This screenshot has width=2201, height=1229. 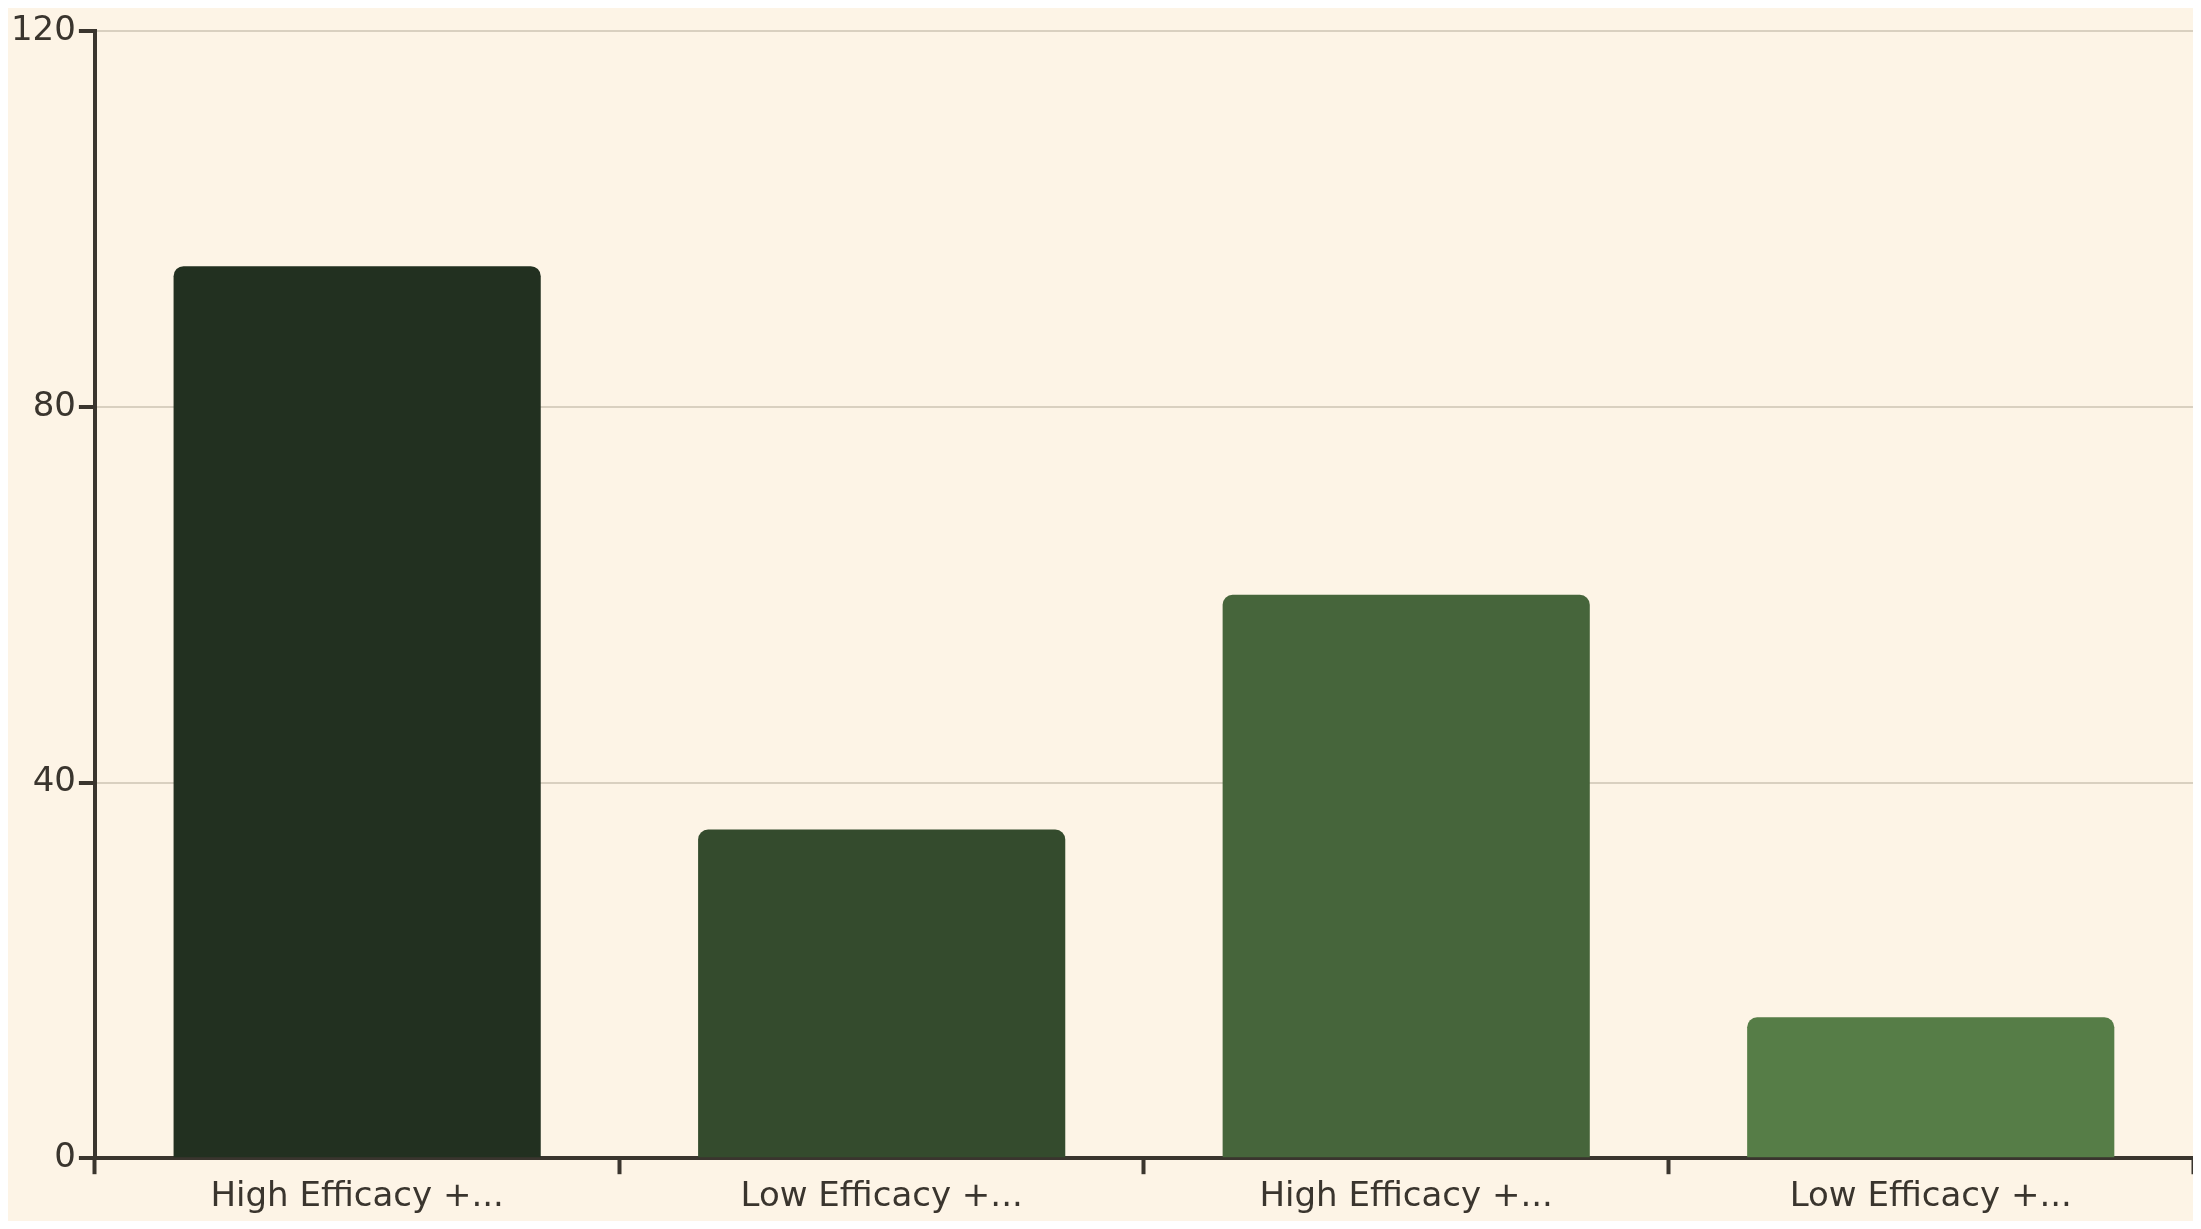 What do you see at coordinates (43, 28) in the screenshot?
I see `y-tick-label: 120` at bounding box center [43, 28].